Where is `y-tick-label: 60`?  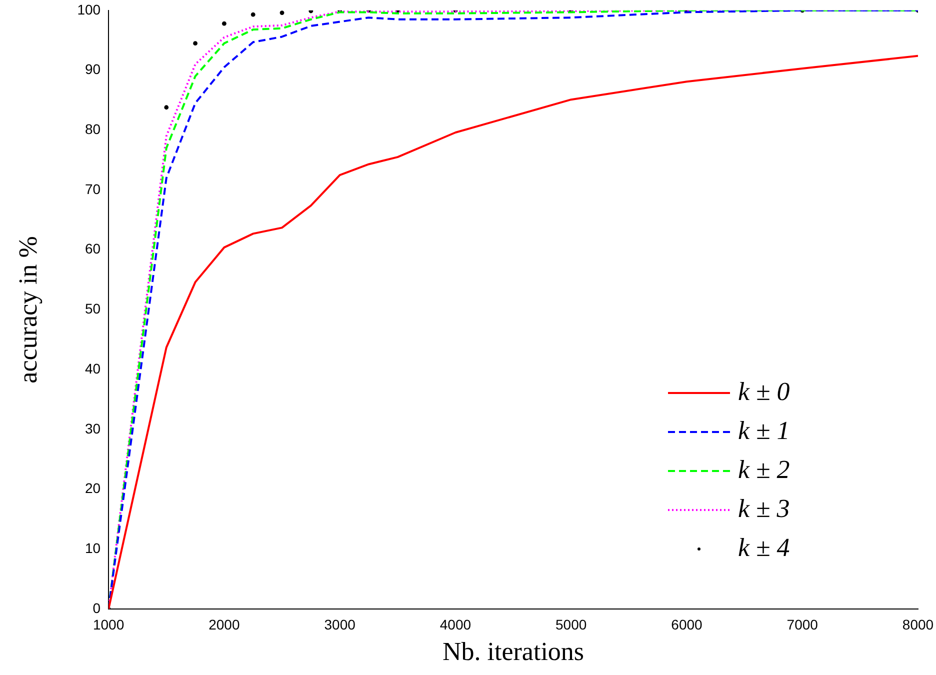 y-tick-label: 60 is located at coordinates (92, 248).